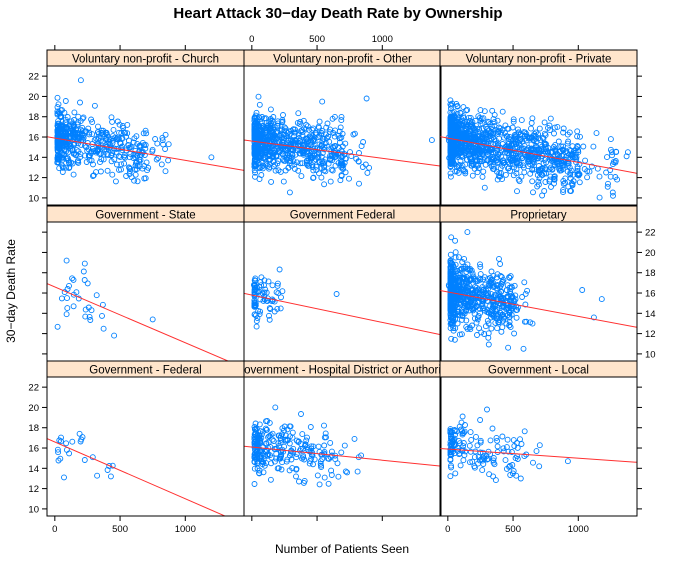  I want to click on panel-title: Government - Local, so click(538, 371).